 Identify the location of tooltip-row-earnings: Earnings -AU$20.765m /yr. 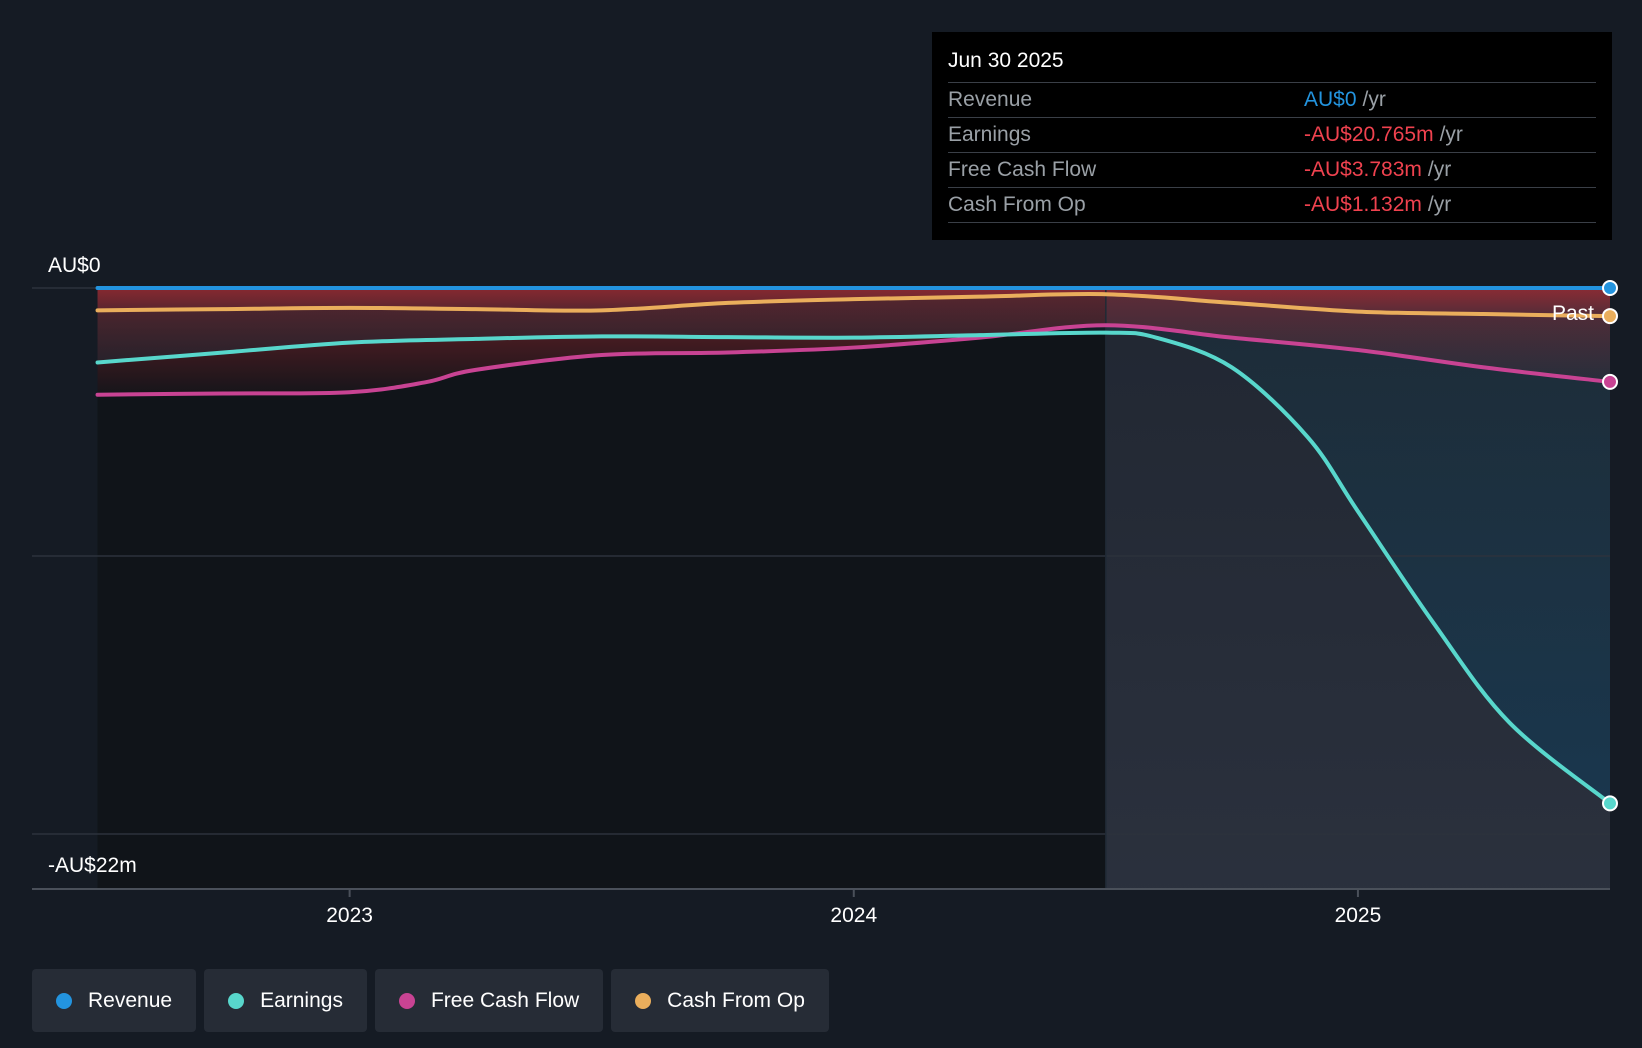
(1272, 135).